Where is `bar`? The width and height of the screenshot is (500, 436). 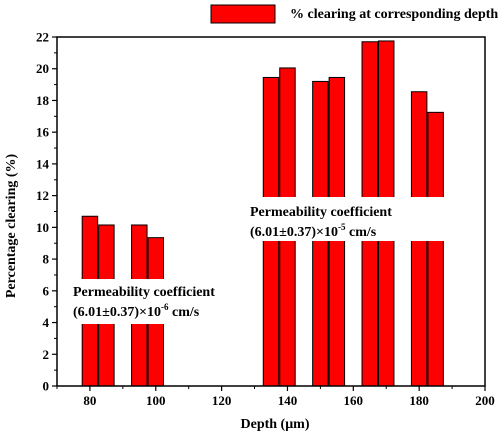
bar is located at coordinates (435, 249).